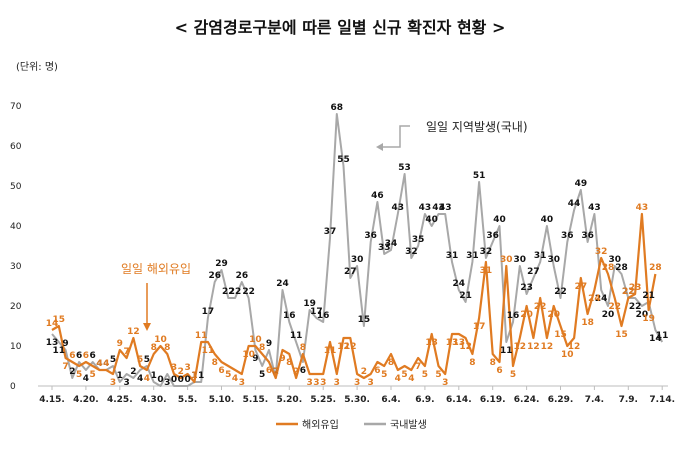 The image size is (680, 454). I want to click on data-label-domestic: 55, so click(343, 160).